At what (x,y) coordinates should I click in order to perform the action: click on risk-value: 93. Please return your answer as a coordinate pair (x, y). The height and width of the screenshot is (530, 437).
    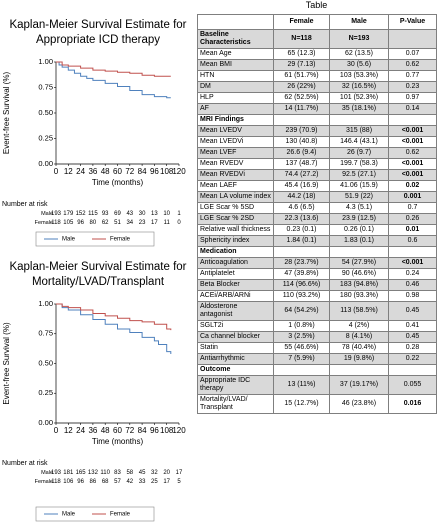
    Looking at the image, I should click on (105, 214).